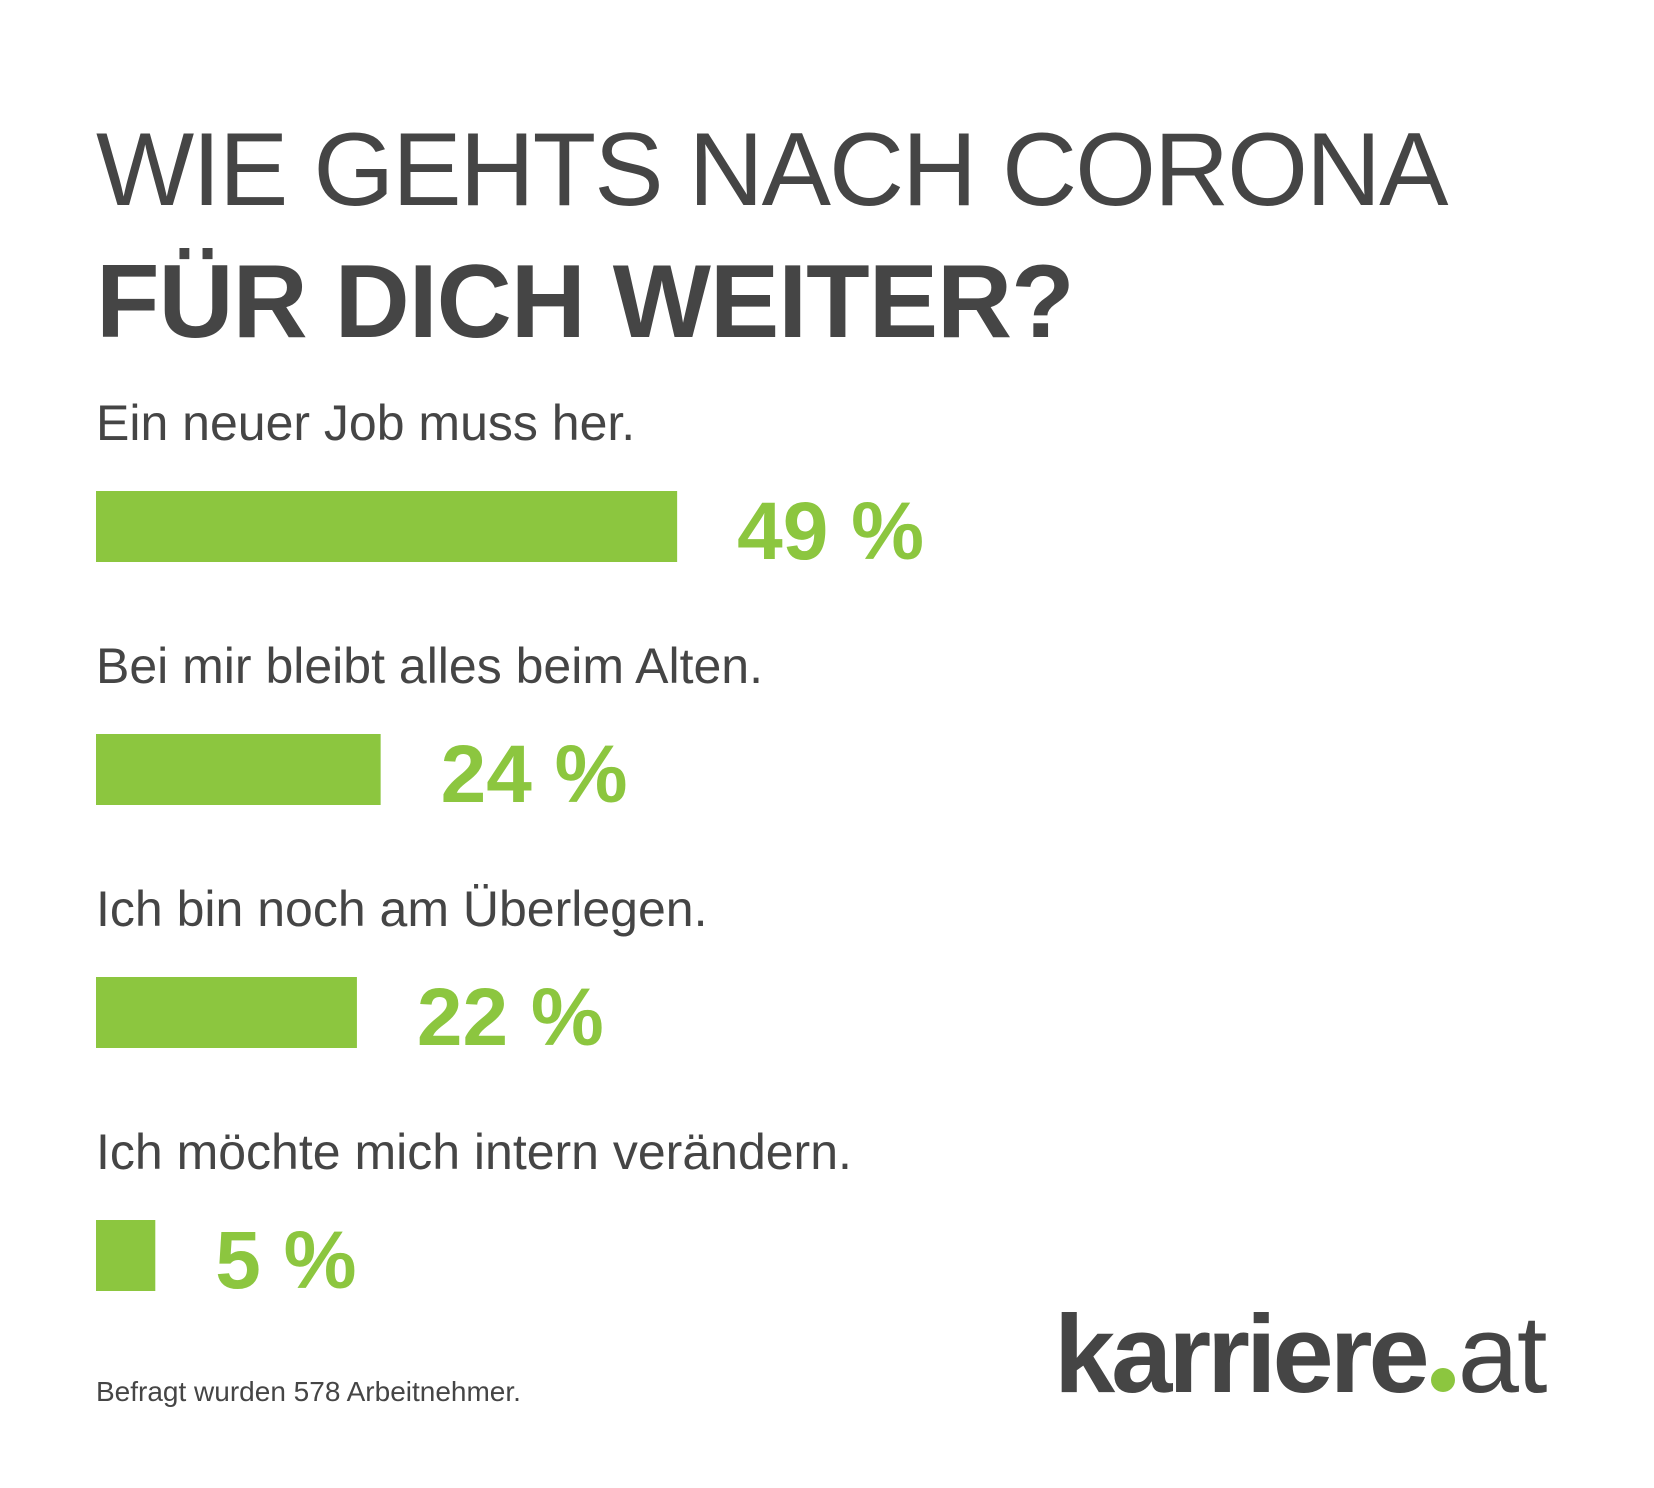 This screenshot has width=1654, height=1488. I want to click on value-label: 5 %, so click(285, 1260).